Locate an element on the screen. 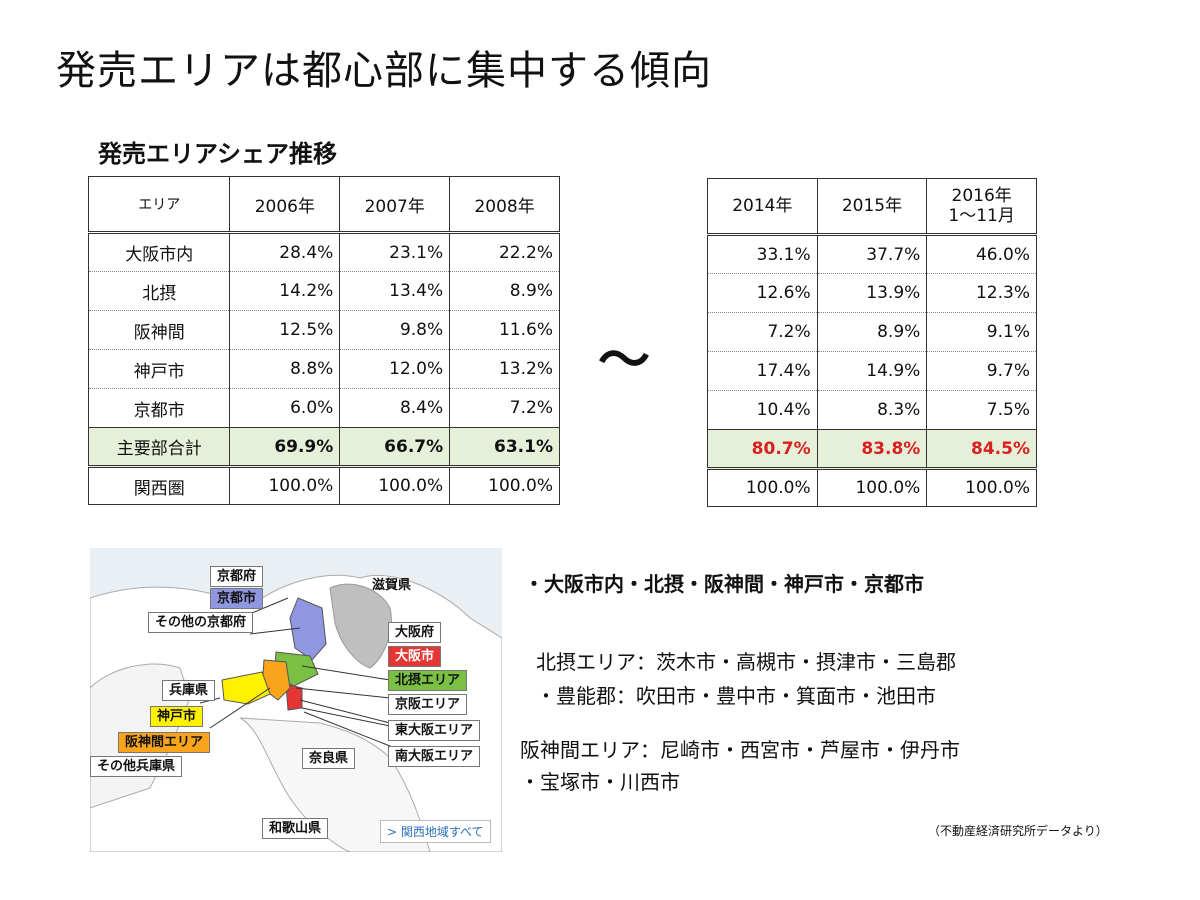 The image size is (1200, 900). share-value: 6.0% is located at coordinates (285, 408).